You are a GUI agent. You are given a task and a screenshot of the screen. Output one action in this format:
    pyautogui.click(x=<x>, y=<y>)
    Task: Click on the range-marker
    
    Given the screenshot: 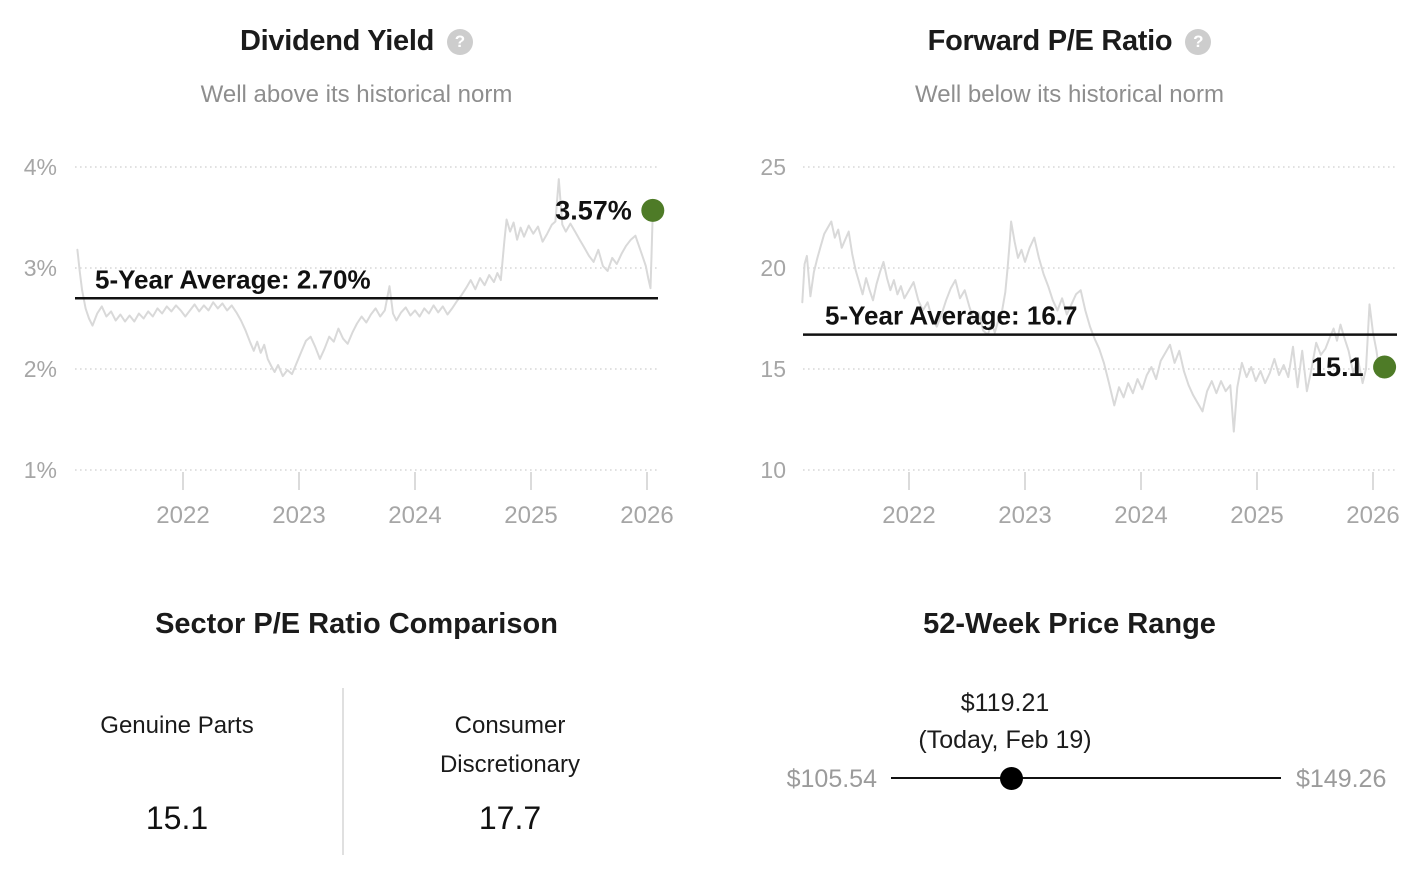 What is the action you would take?
    pyautogui.click(x=1012, y=778)
    